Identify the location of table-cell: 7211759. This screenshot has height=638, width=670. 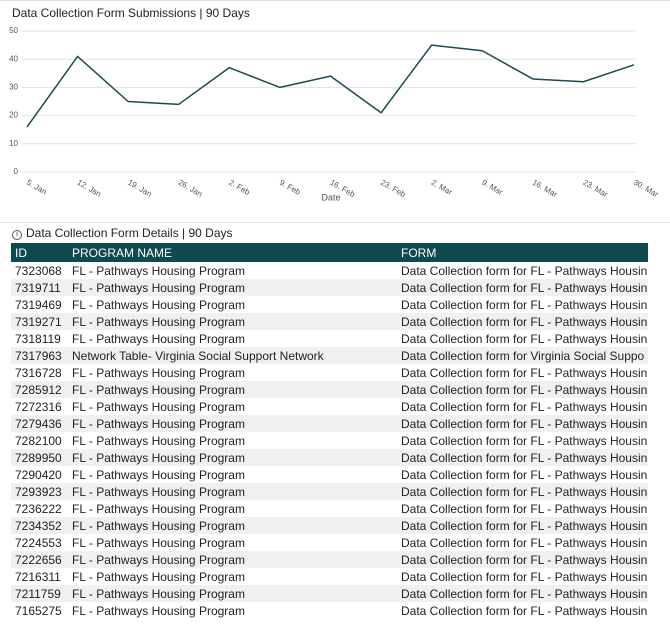
(39, 593).